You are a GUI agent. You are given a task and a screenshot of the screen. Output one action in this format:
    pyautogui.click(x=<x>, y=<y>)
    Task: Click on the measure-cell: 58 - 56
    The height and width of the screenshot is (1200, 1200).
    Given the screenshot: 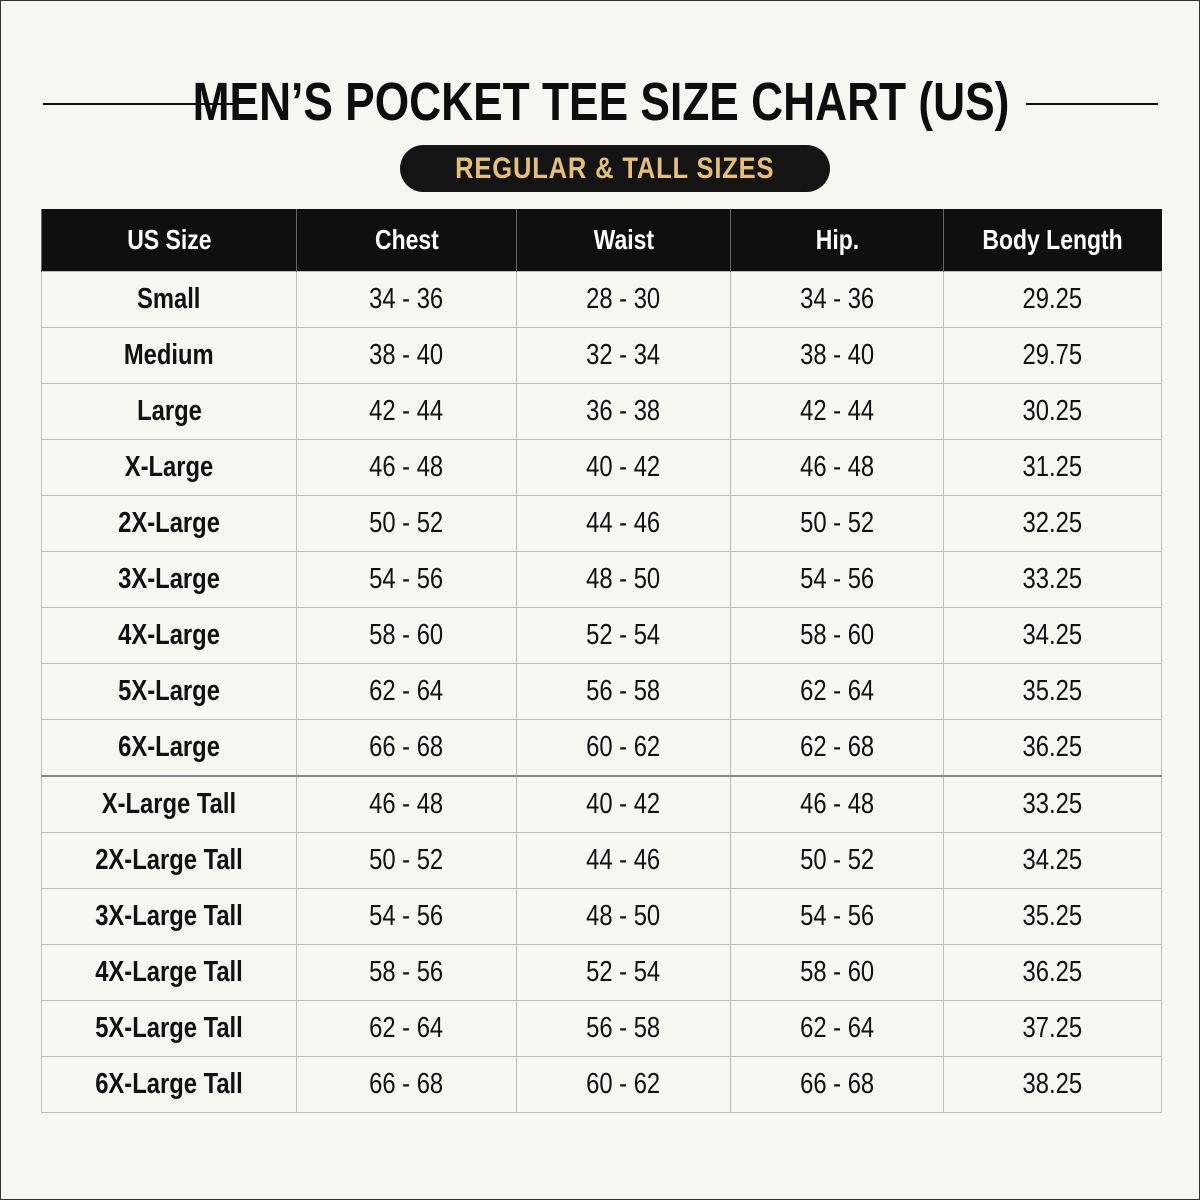 What is the action you would take?
    pyautogui.click(x=406, y=972)
    